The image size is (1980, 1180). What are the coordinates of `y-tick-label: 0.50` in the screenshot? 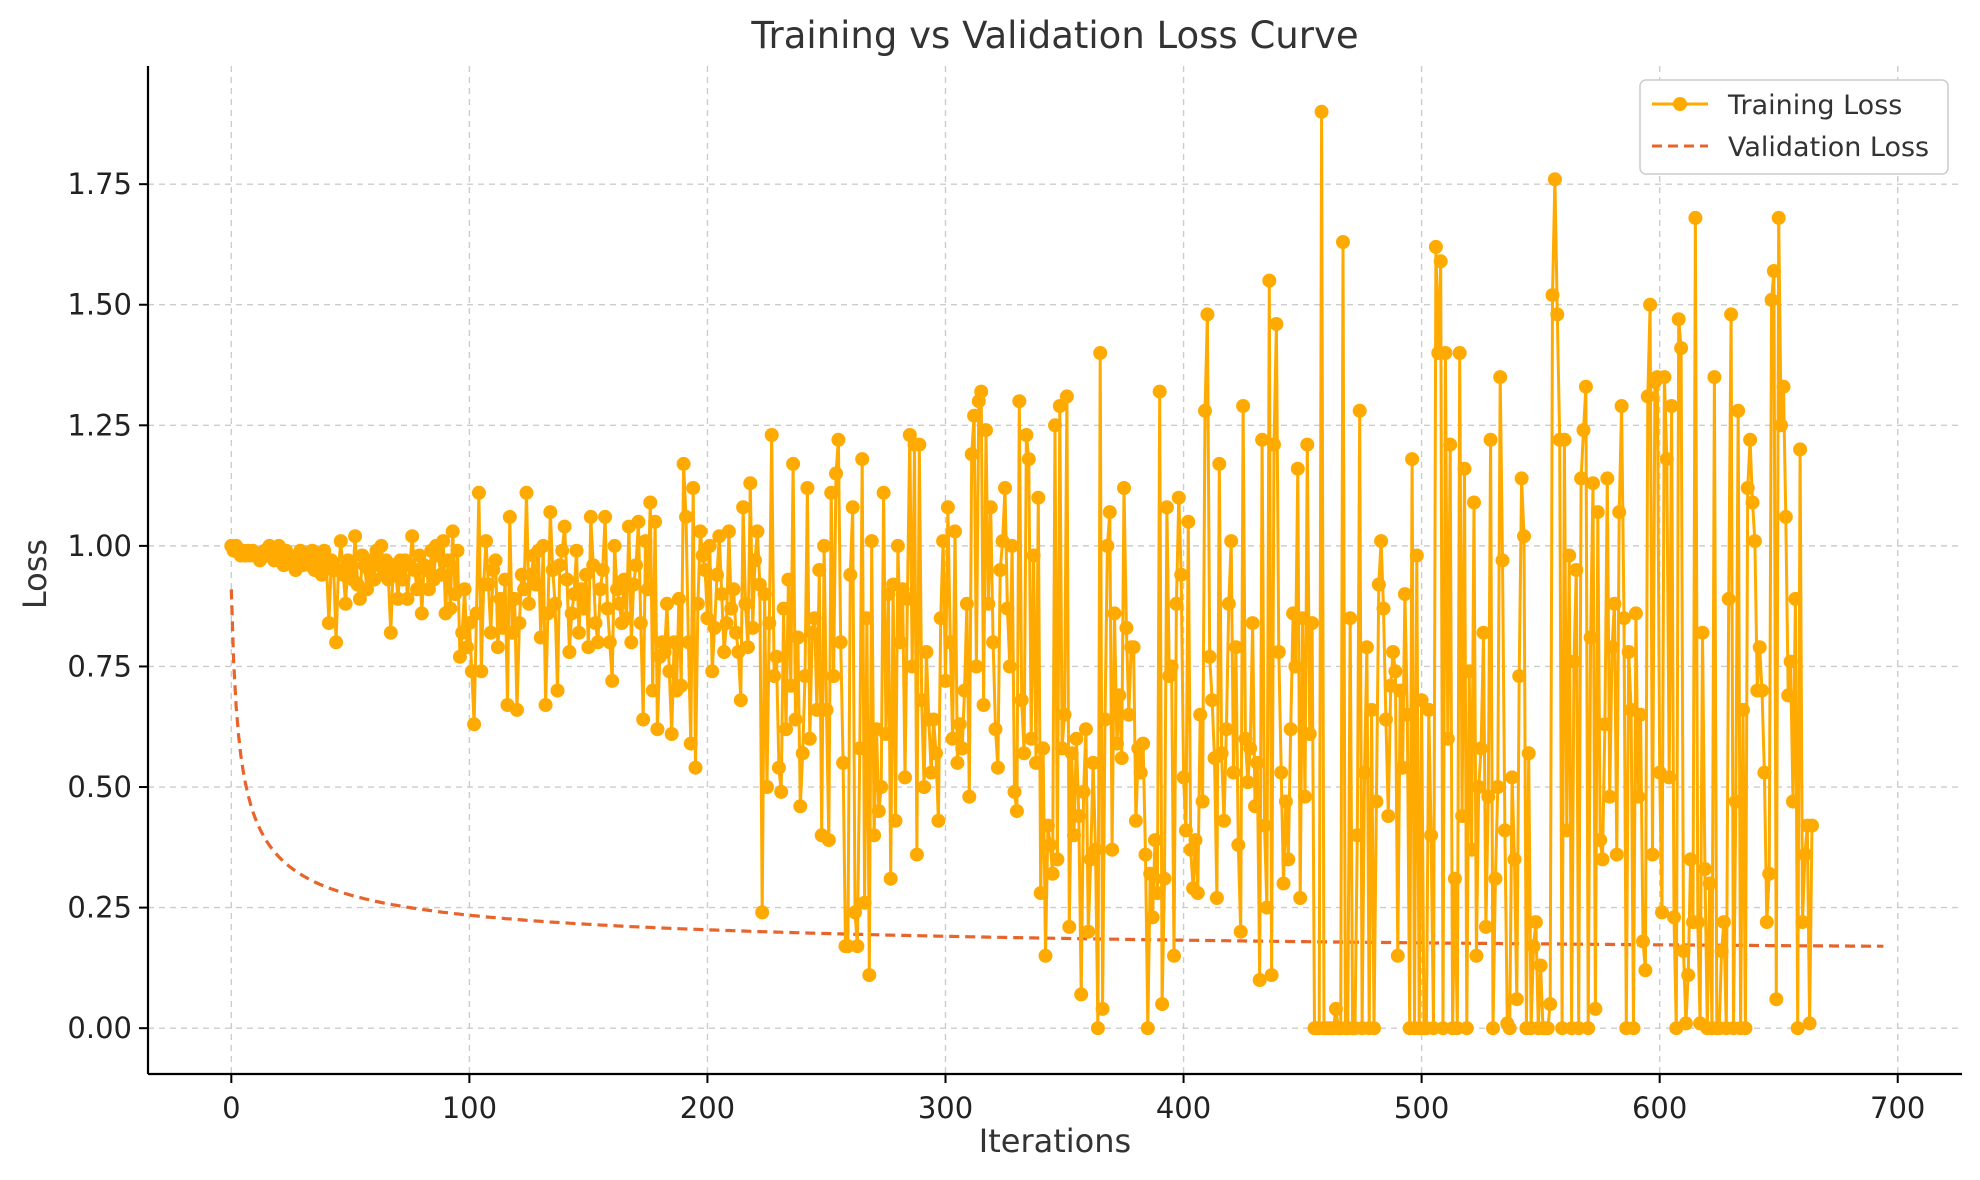 It's located at (99, 787).